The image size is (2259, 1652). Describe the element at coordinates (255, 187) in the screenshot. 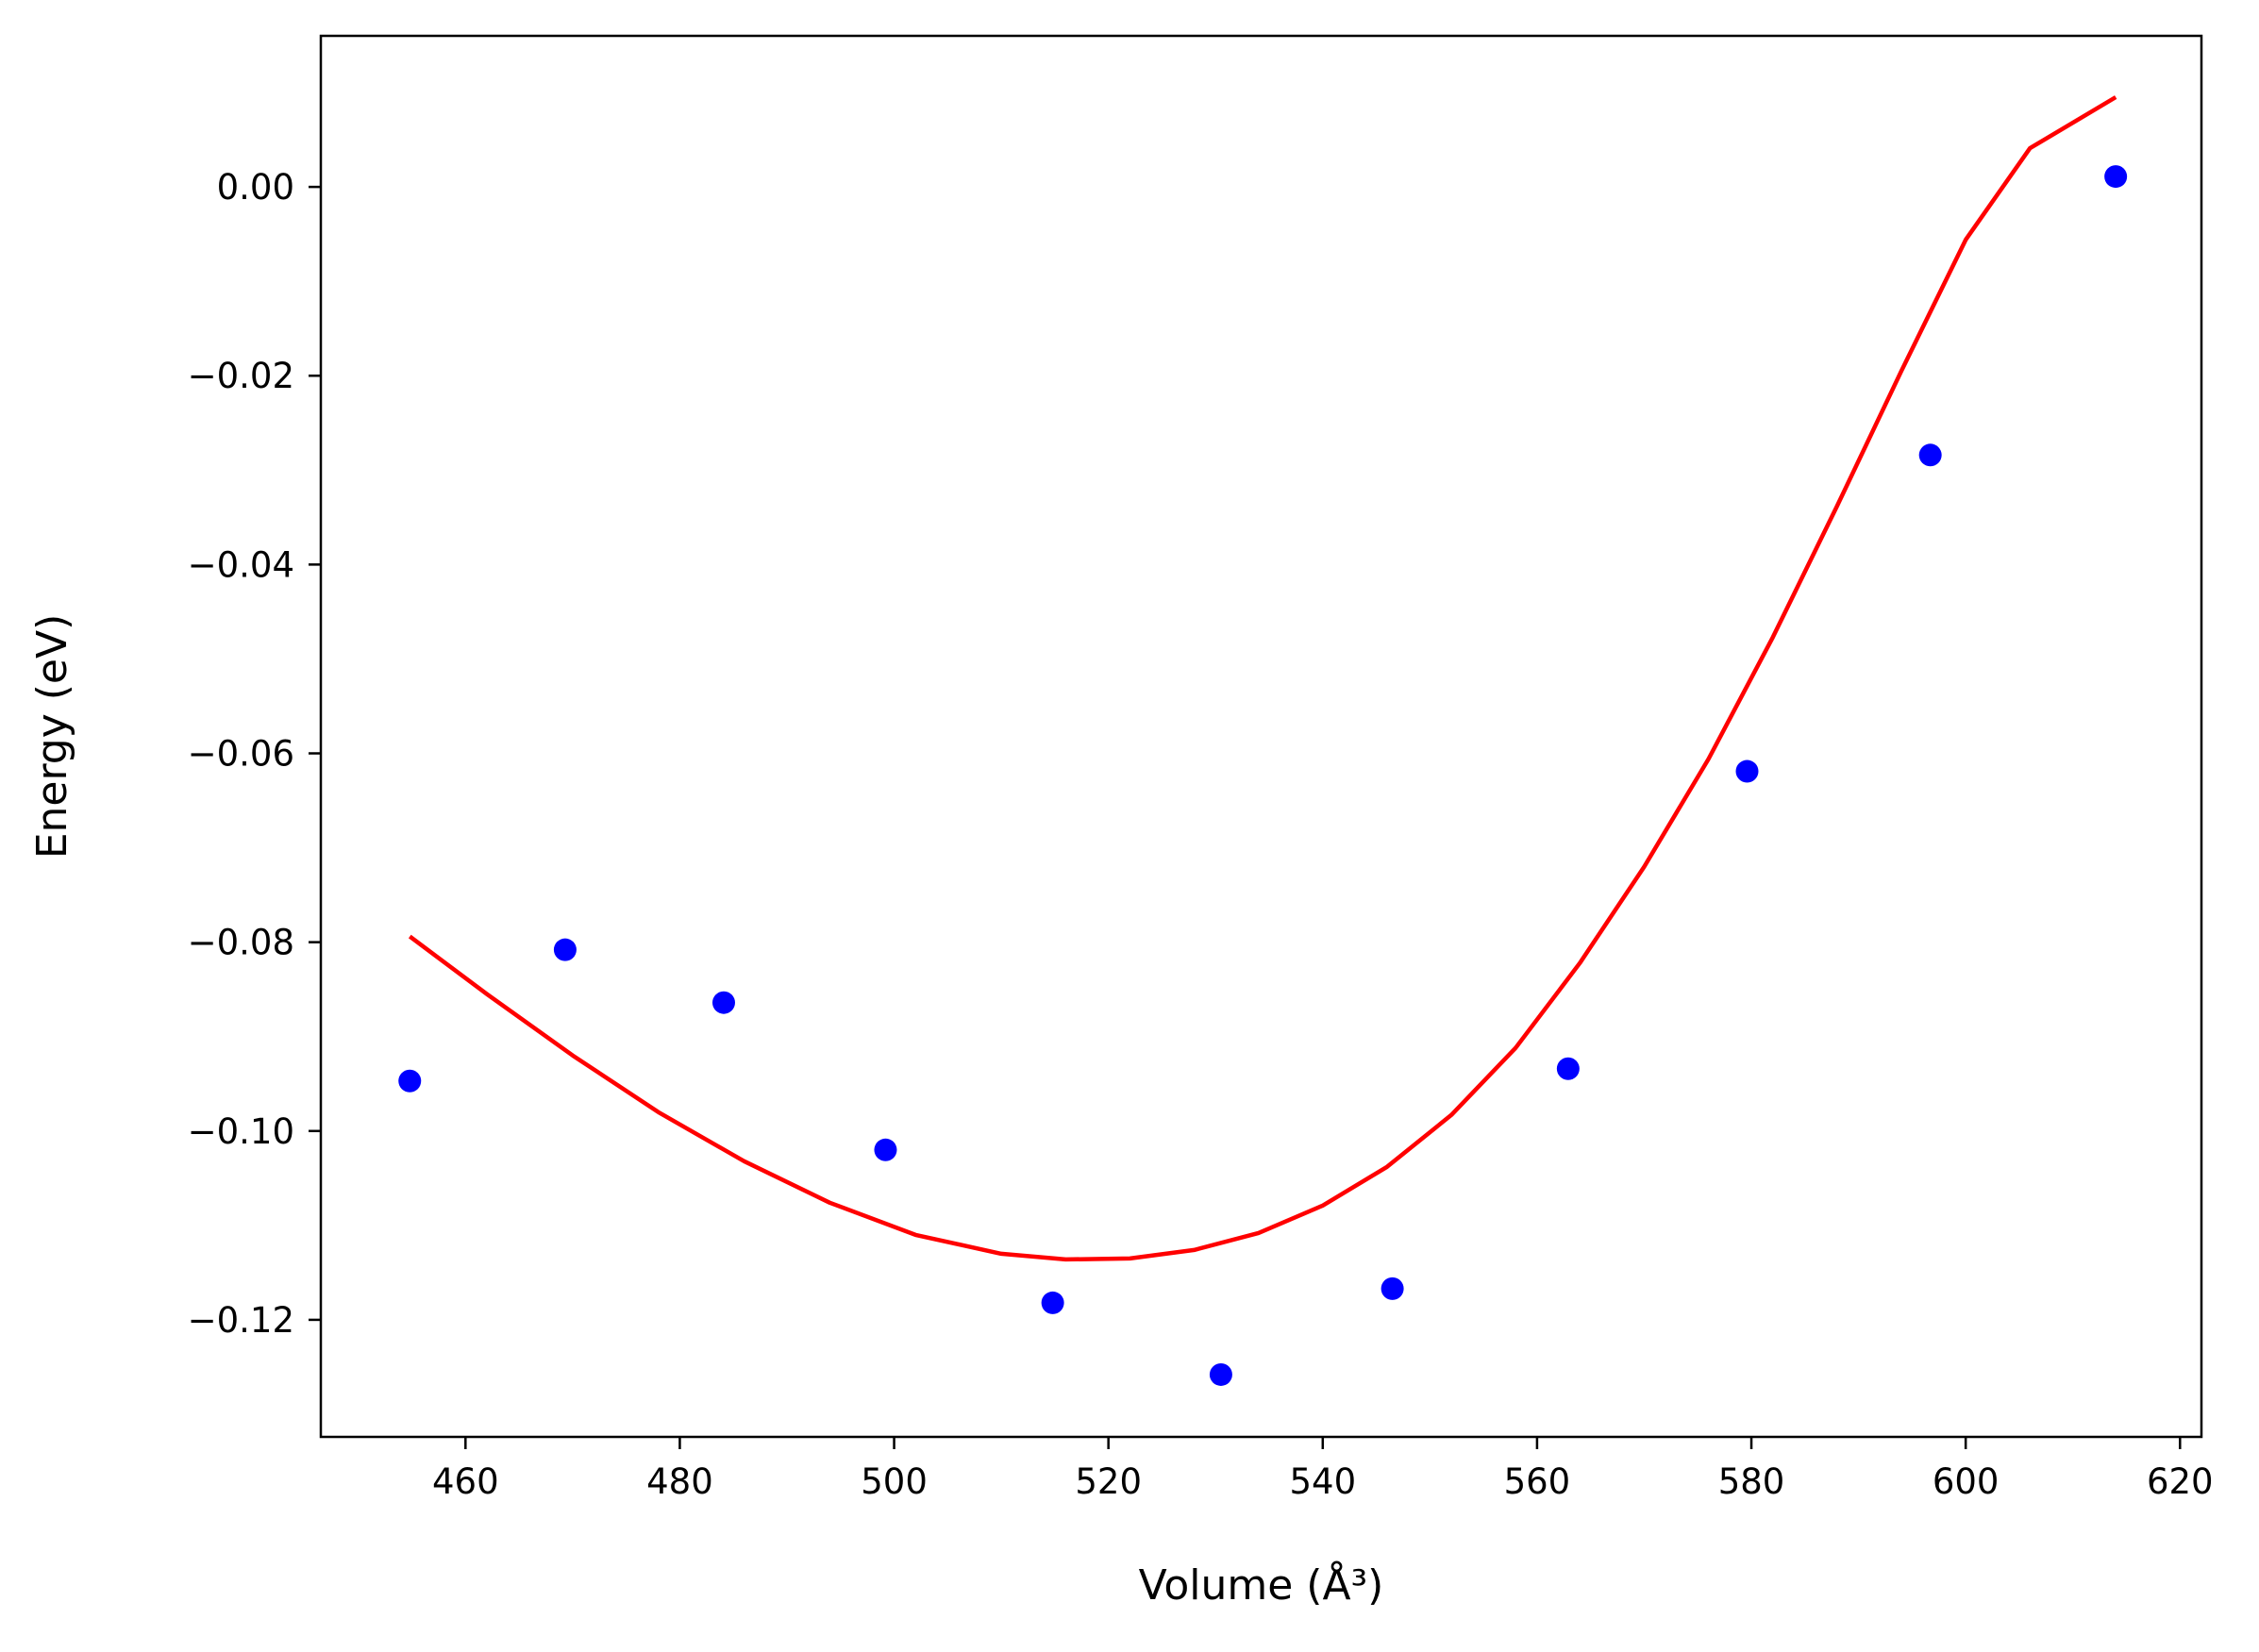

I see `y-tick-label: 0.00` at that location.